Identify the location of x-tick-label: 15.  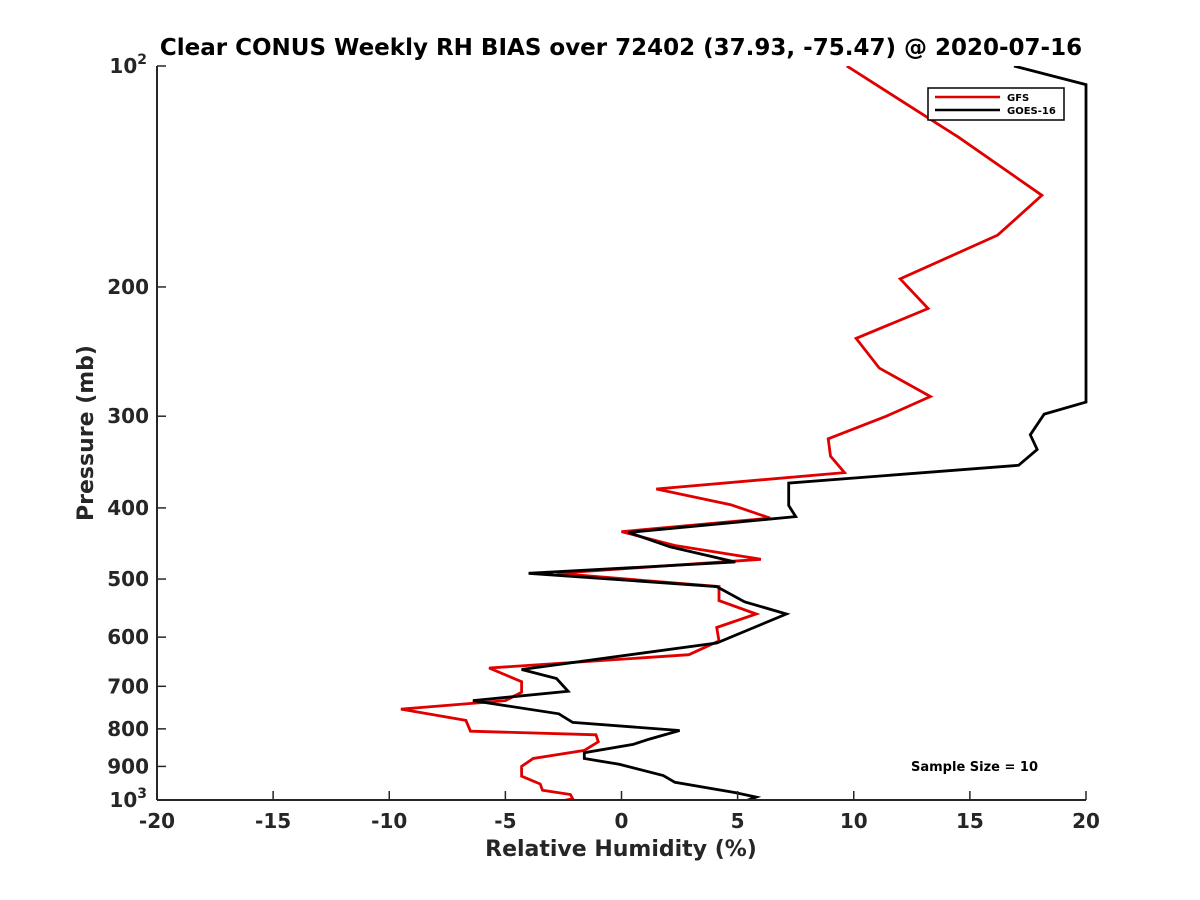
(970, 821).